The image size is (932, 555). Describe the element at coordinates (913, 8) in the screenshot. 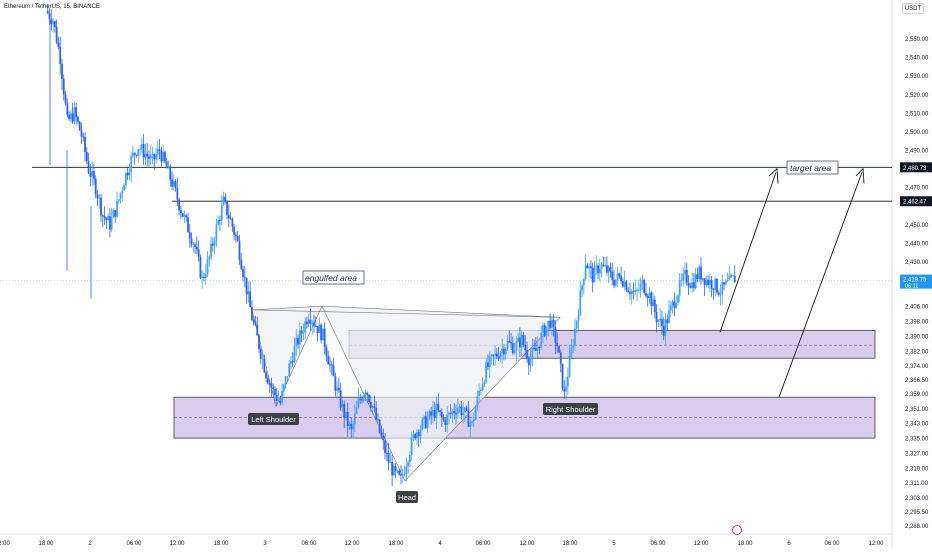

I see `currency-button: USDT` at that location.